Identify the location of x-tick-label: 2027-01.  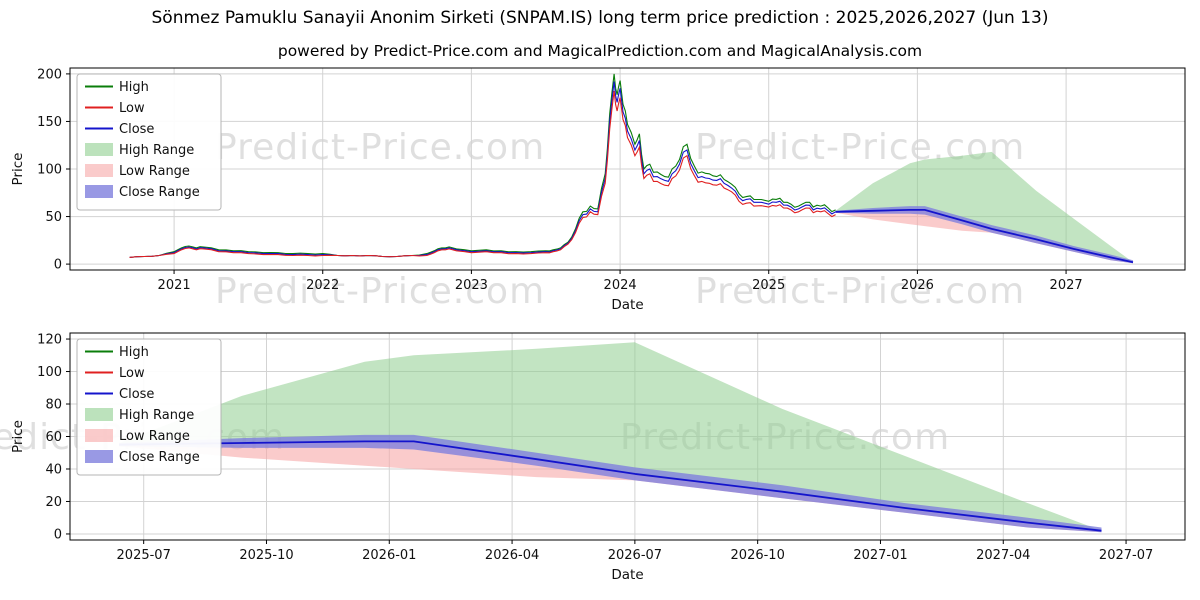
(880, 555).